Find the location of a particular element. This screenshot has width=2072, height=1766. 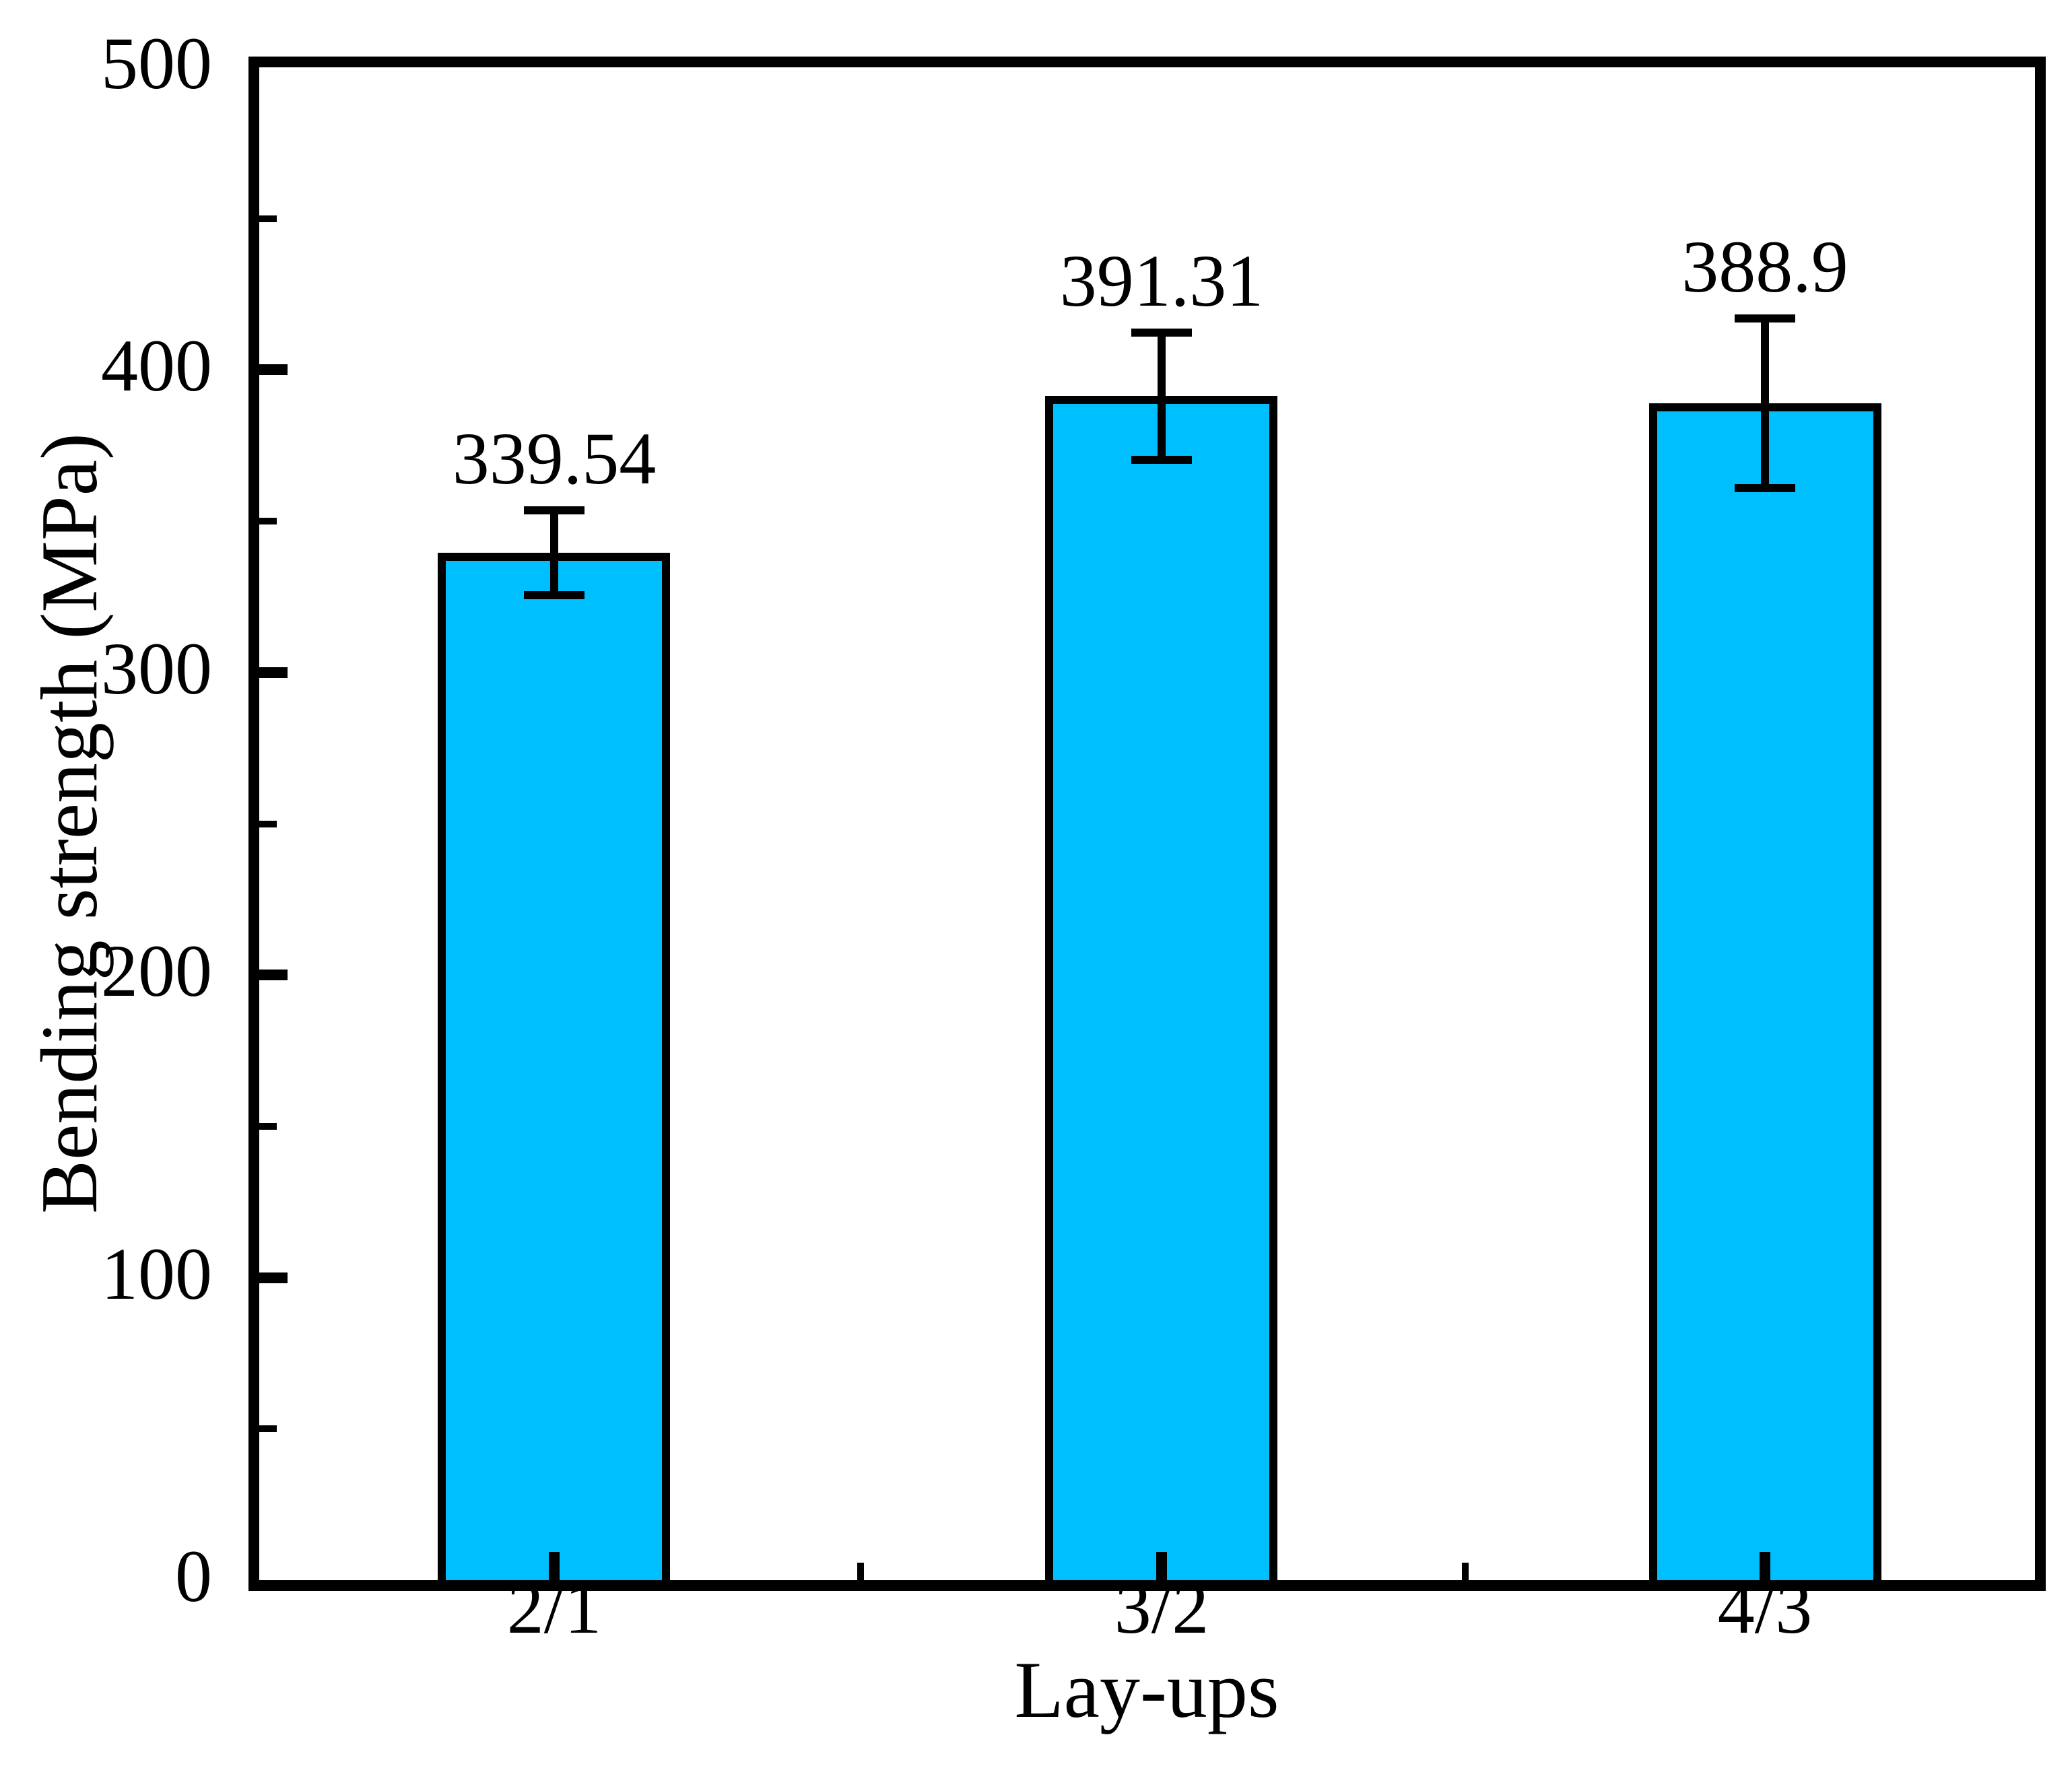

x-axis-title: Lay-ups is located at coordinates (1146, 1689).